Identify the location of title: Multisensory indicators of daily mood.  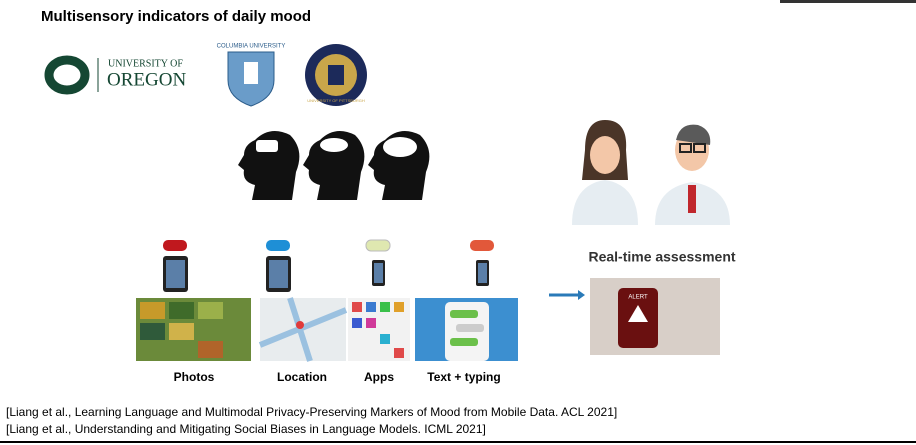
(176, 16).